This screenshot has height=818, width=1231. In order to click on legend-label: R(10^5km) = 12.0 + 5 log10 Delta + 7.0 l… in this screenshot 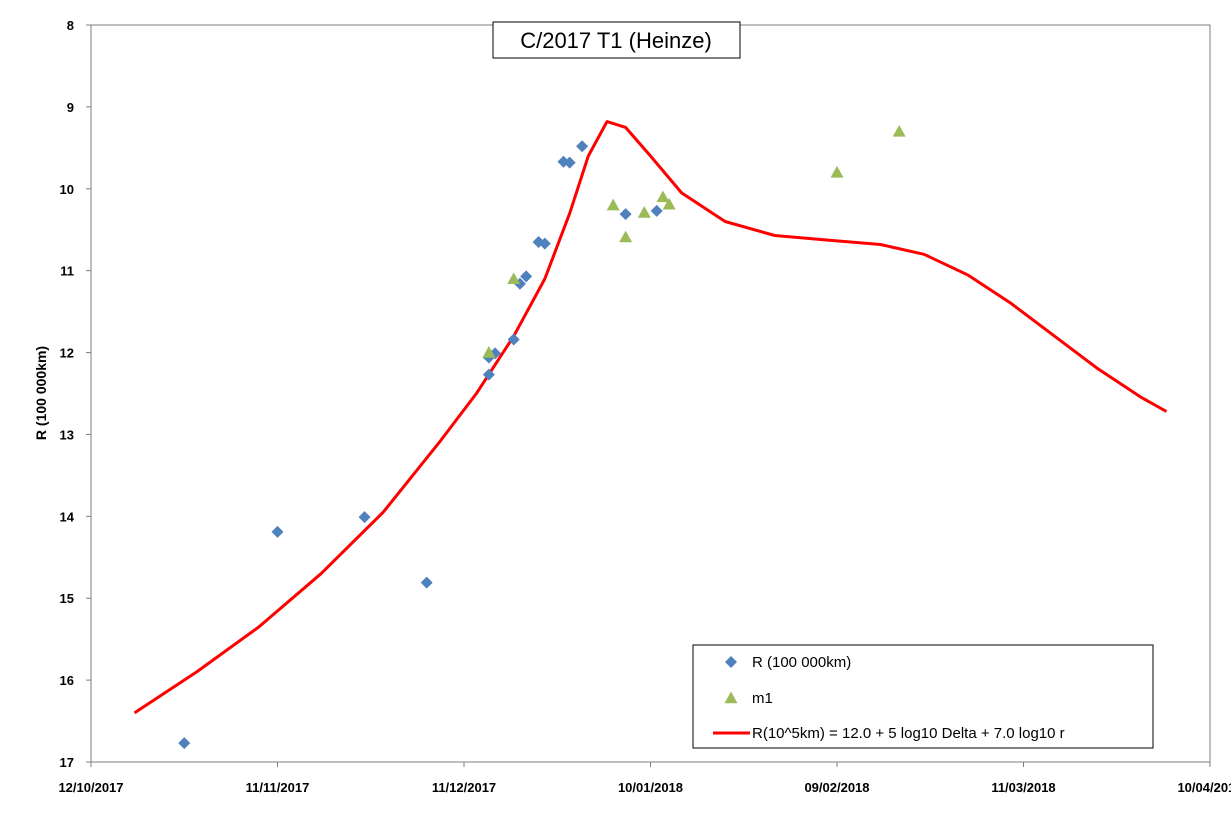, I will do `click(908, 733)`.